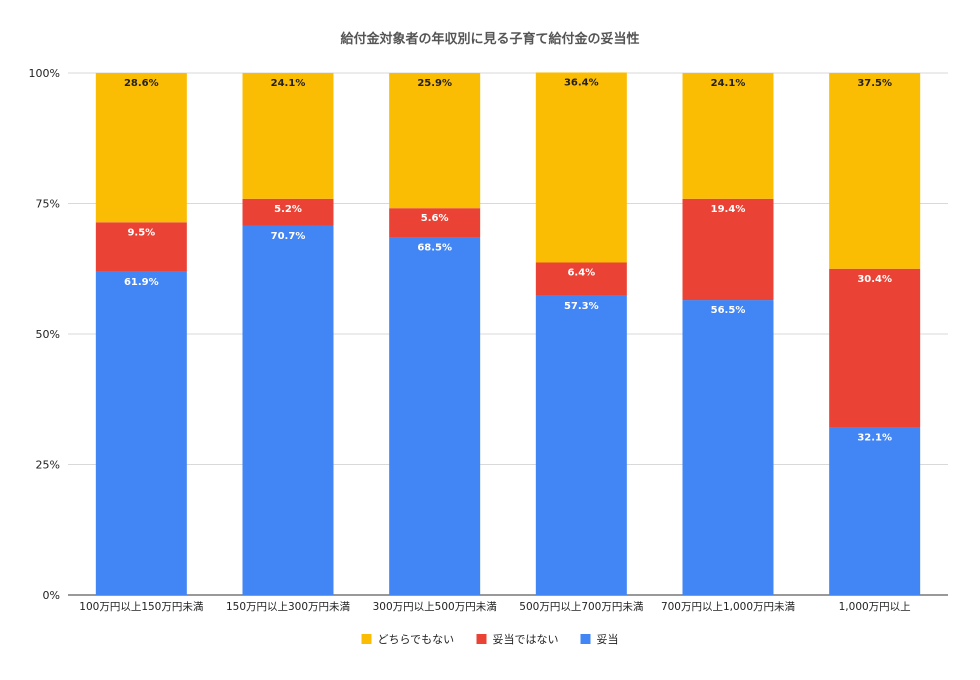  I want to click on chart-title: 給付金対象者の年収別に見る子育て給付金の妥当性, so click(489, 39).